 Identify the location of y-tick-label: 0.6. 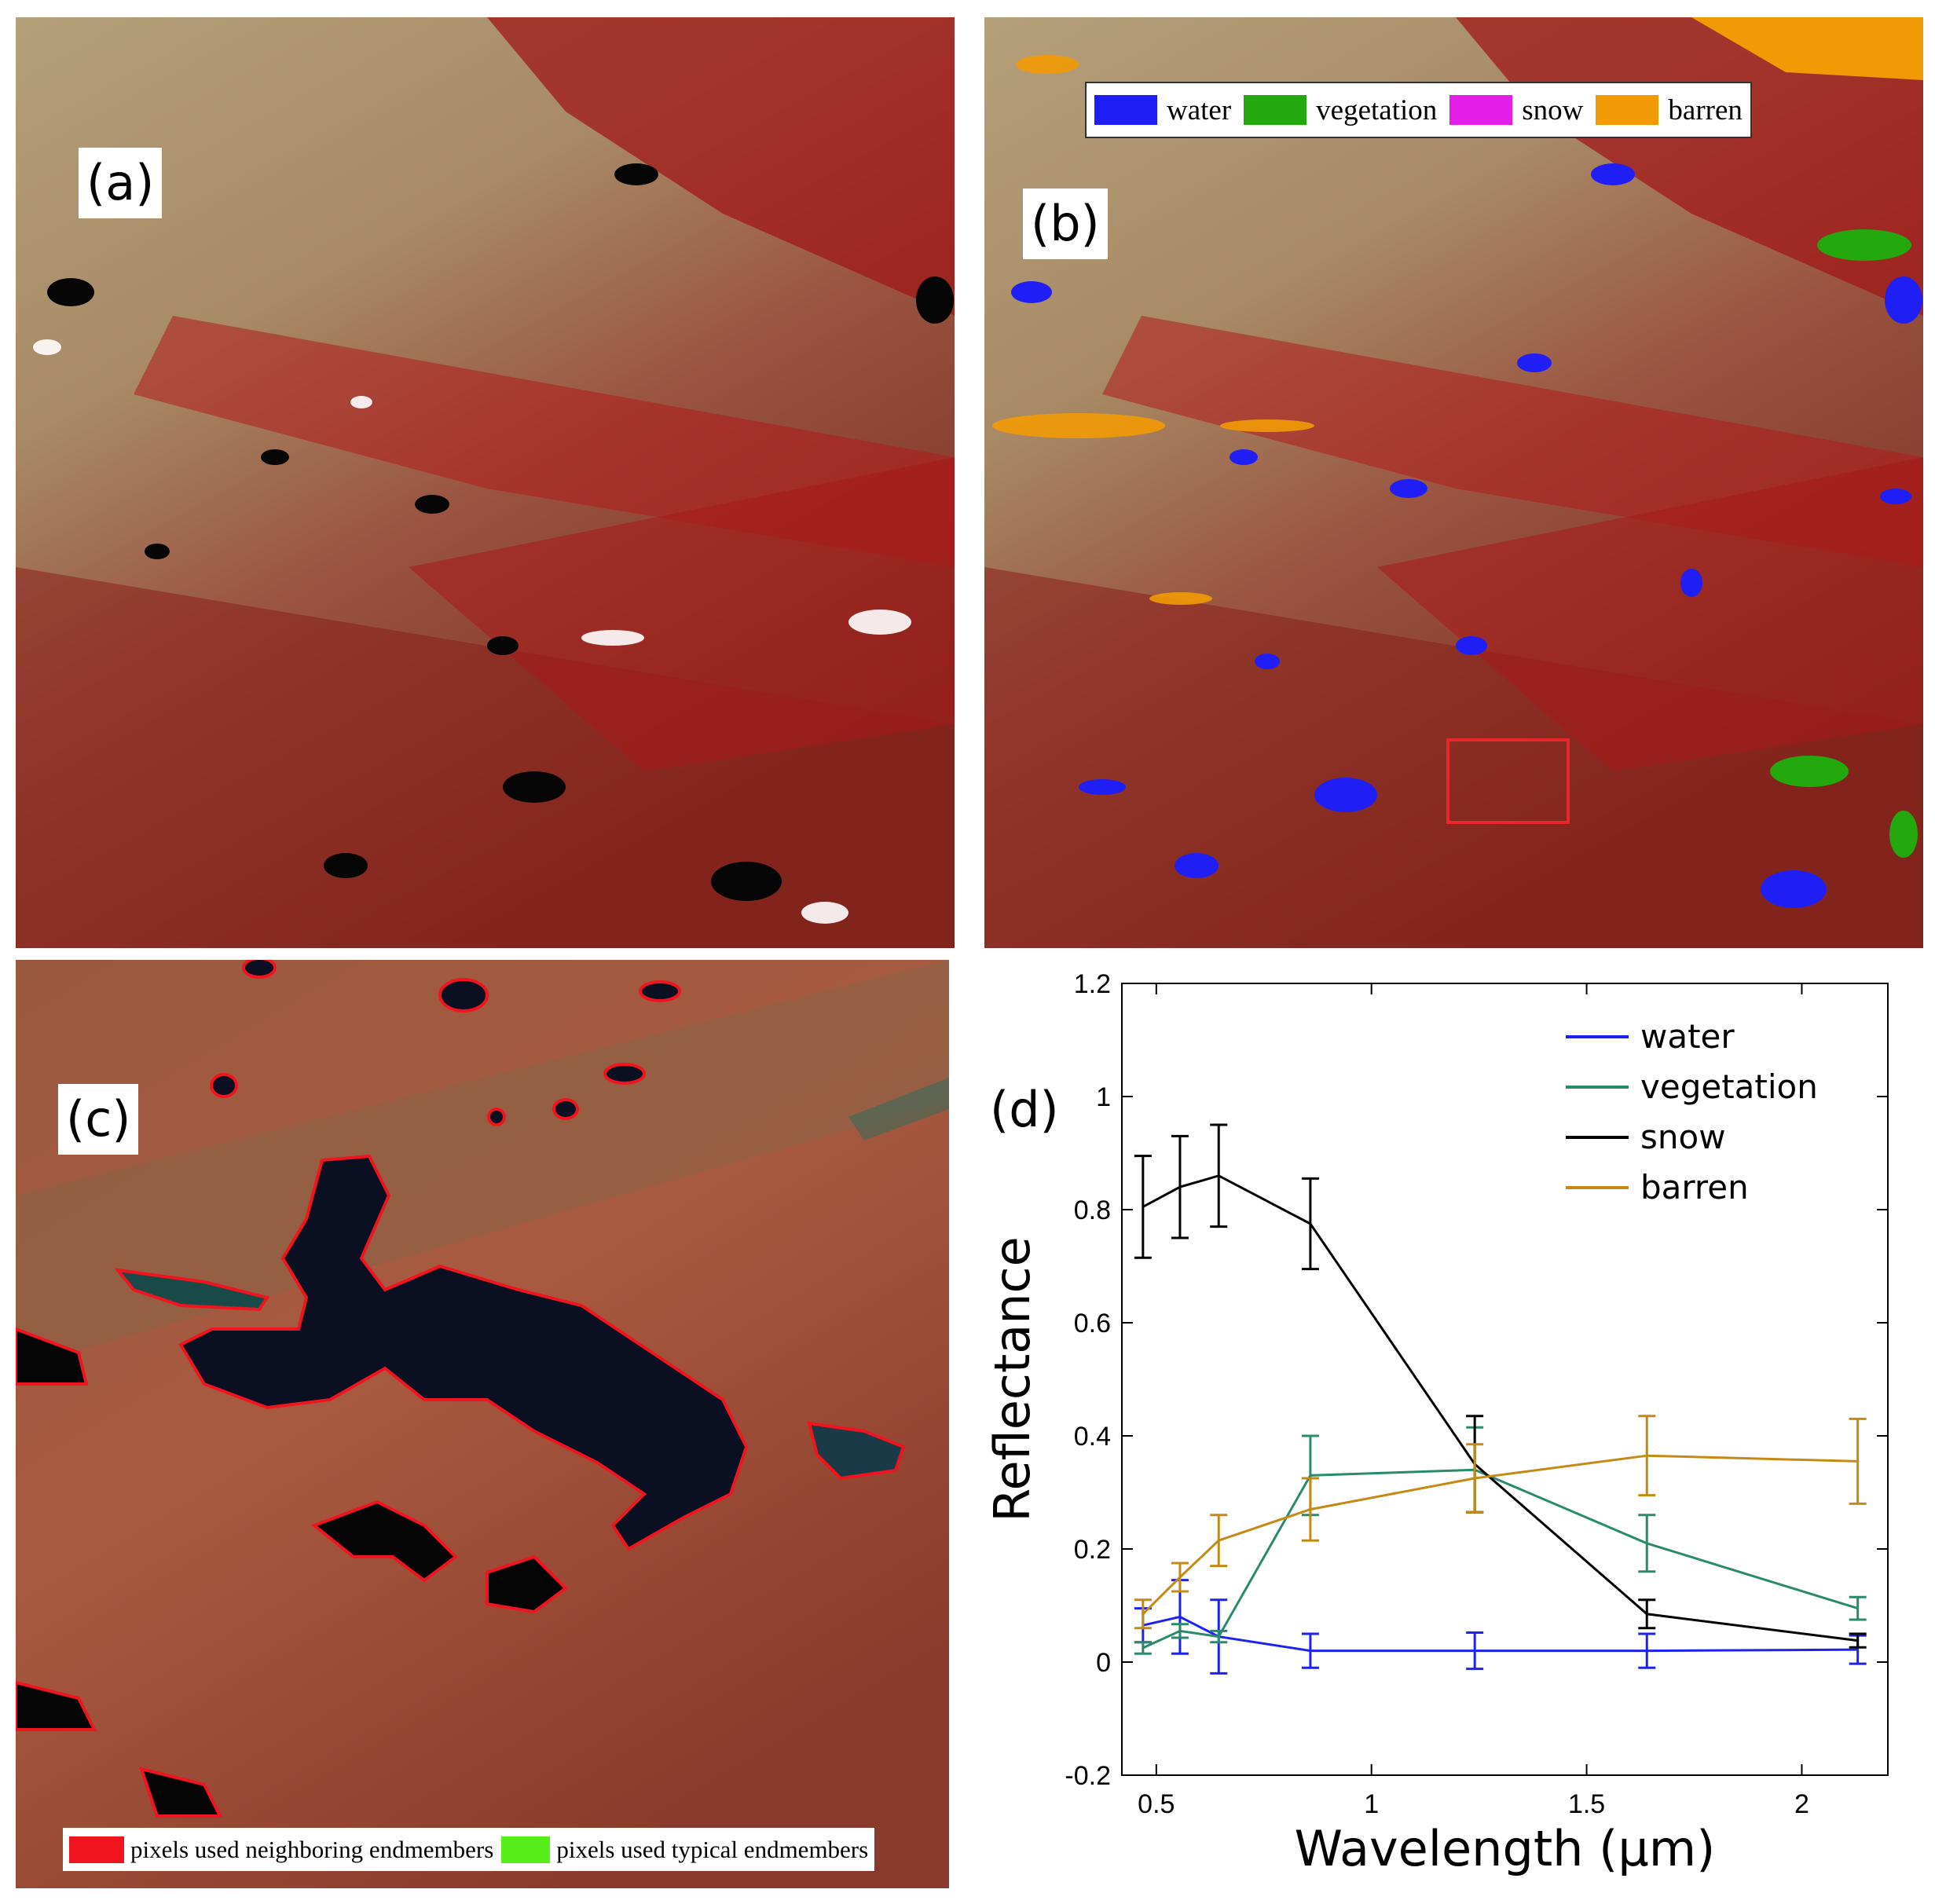
(1092, 1323).